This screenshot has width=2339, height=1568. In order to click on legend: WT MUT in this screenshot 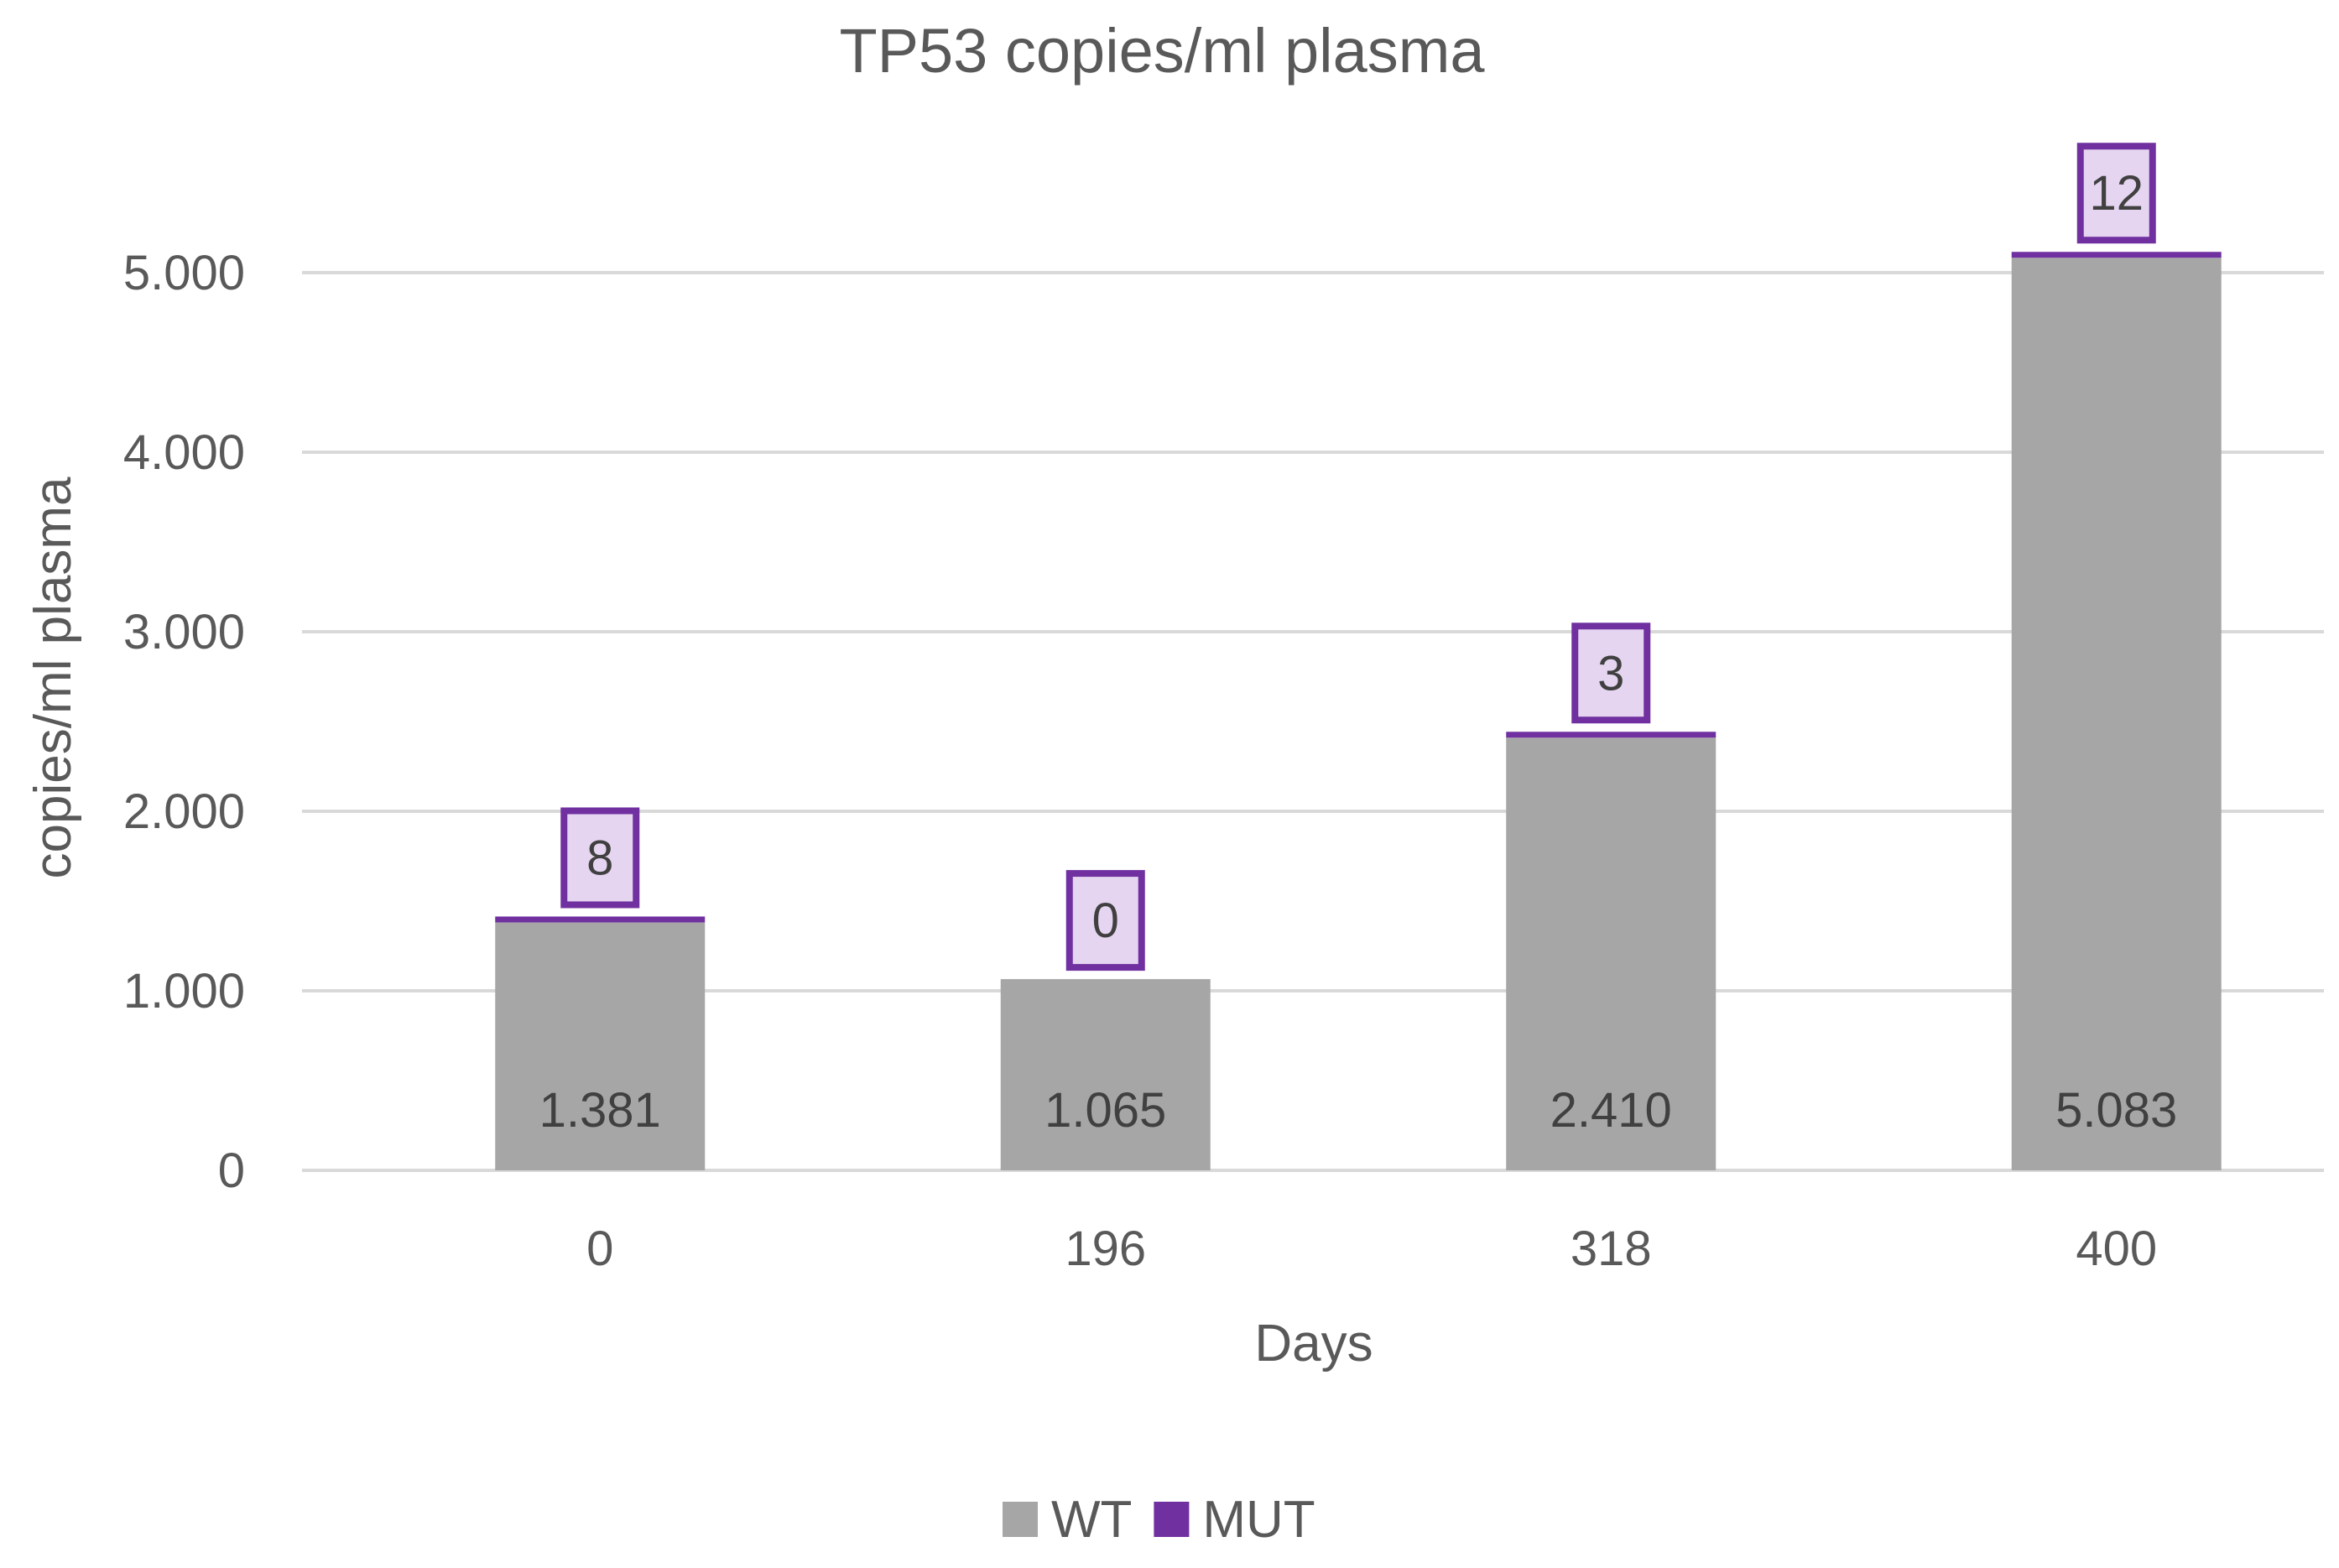, I will do `click(1159, 1520)`.